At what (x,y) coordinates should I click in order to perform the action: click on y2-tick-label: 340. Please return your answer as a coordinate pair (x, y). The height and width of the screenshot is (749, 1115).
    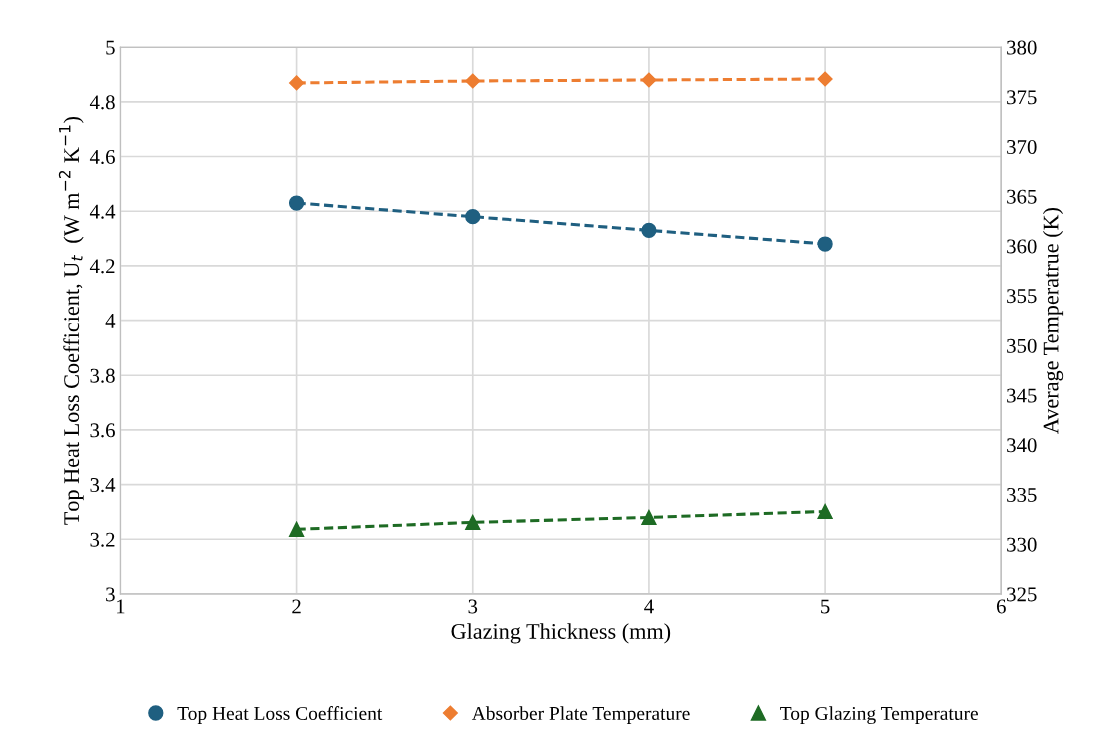
    Looking at the image, I should click on (1022, 445).